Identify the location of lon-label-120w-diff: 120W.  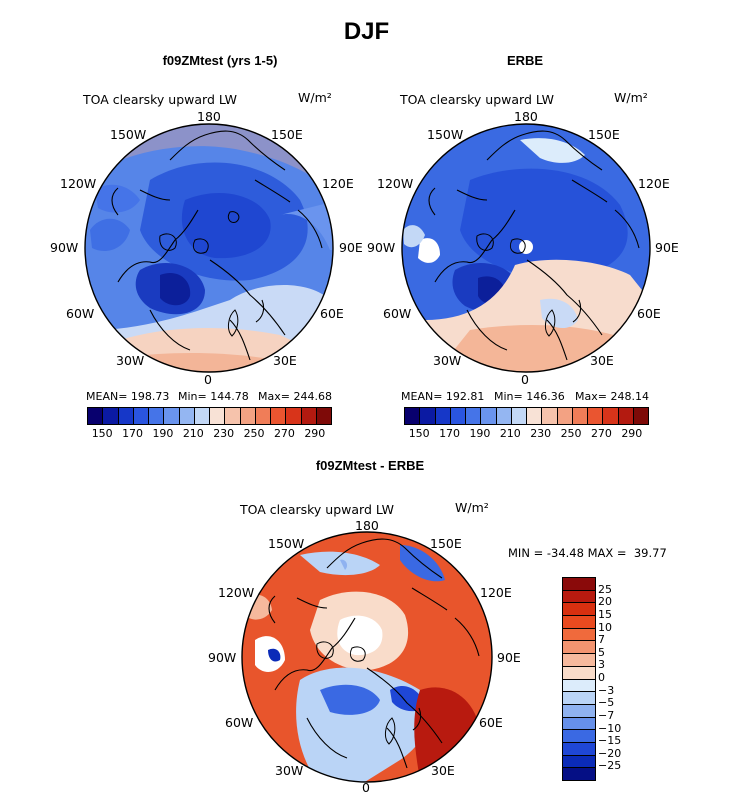
(236, 592).